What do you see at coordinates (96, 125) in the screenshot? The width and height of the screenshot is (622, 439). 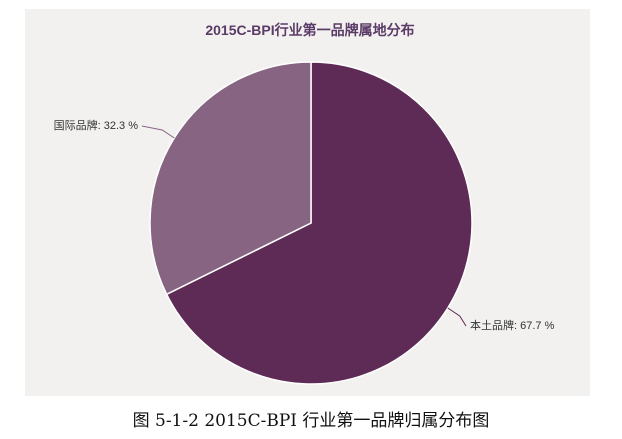 I see `slice-label: 国际品牌: 32.3 %` at bounding box center [96, 125].